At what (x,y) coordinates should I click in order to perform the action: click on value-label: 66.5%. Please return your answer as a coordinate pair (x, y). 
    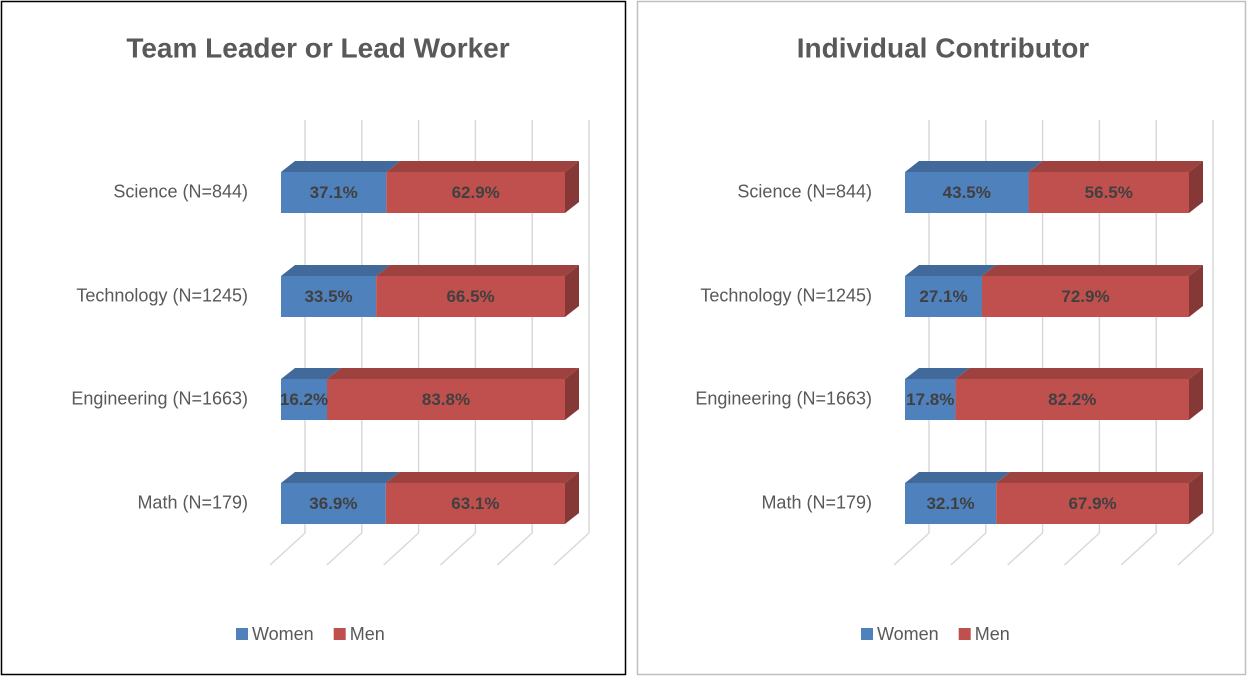
    Looking at the image, I should click on (470, 296).